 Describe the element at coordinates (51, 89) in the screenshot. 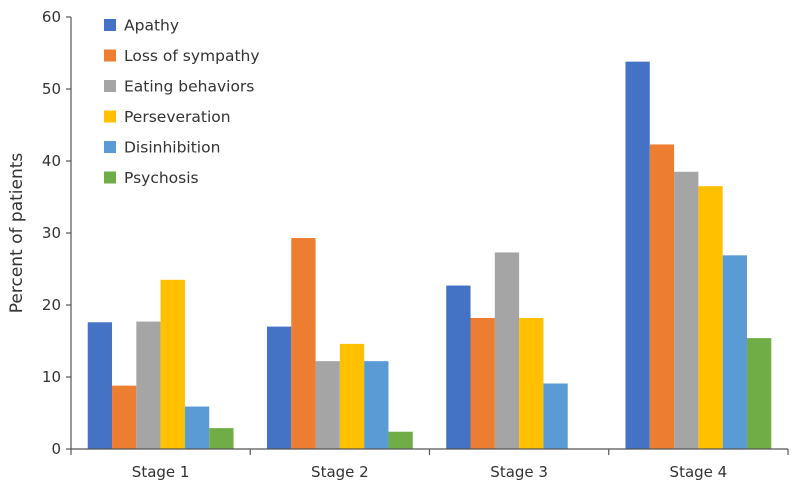

I see `y-tick-label: 50` at that location.